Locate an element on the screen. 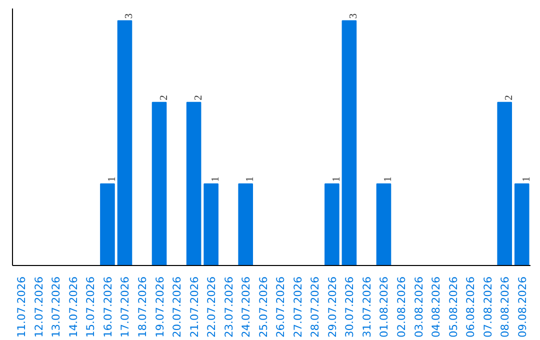 Image resolution: width=540 pixels, height=340 pixels. x-tick-label: 31.07.2026 is located at coordinates (367, 307).